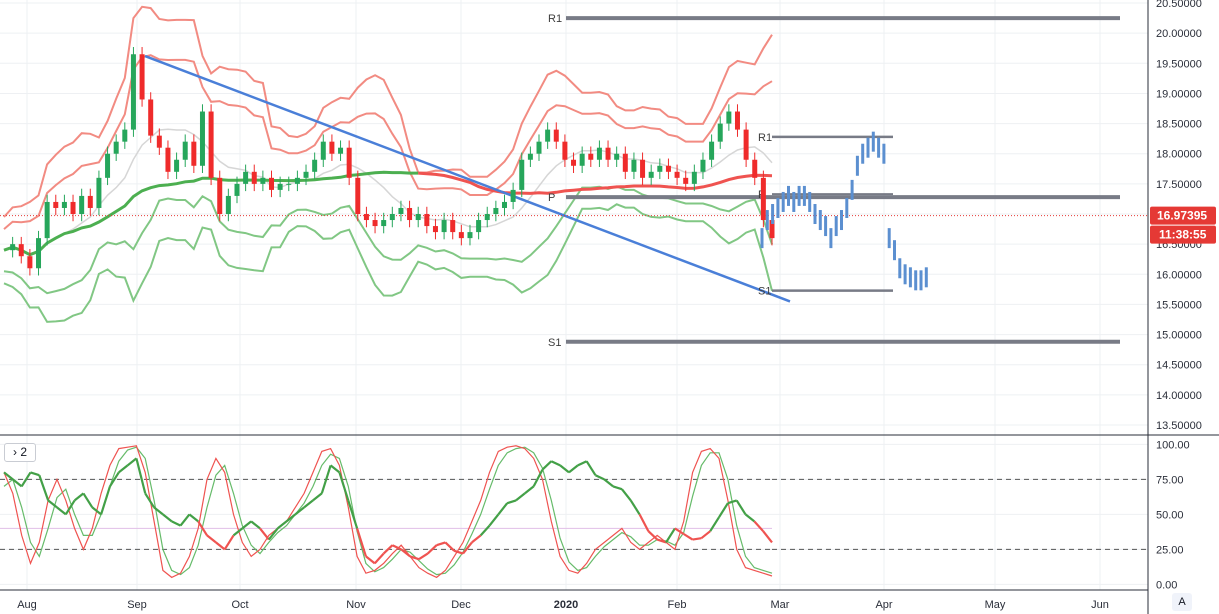 Image resolution: width=1219 pixels, height=614 pixels. What do you see at coordinates (780, 605) in the screenshot?
I see `time-axis-tick: Mar` at bounding box center [780, 605].